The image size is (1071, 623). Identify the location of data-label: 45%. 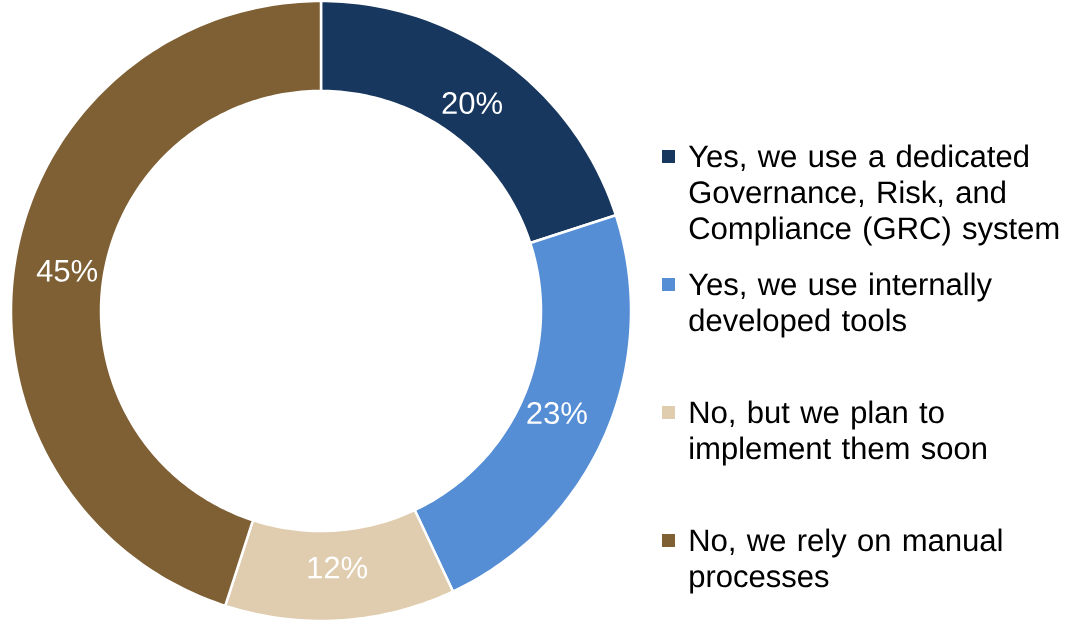
(67, 270).